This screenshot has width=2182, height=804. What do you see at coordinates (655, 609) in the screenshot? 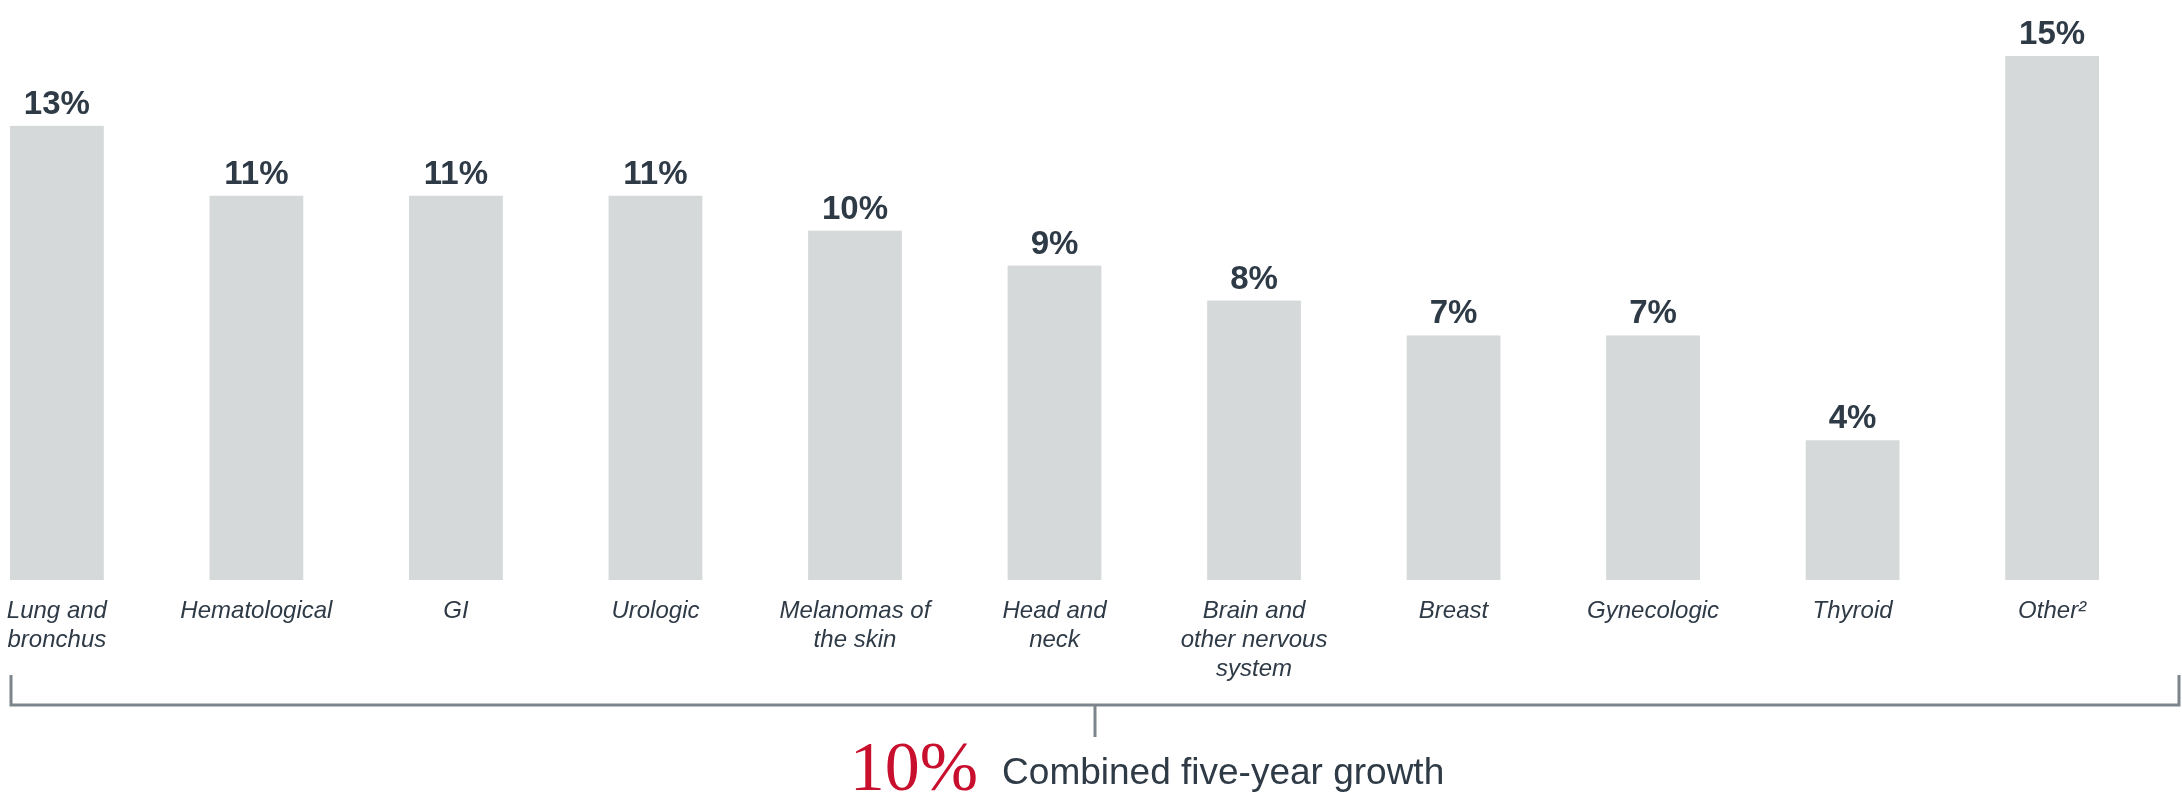
I see `x-tick-label: Urologic` at bounding box center [655, 609].